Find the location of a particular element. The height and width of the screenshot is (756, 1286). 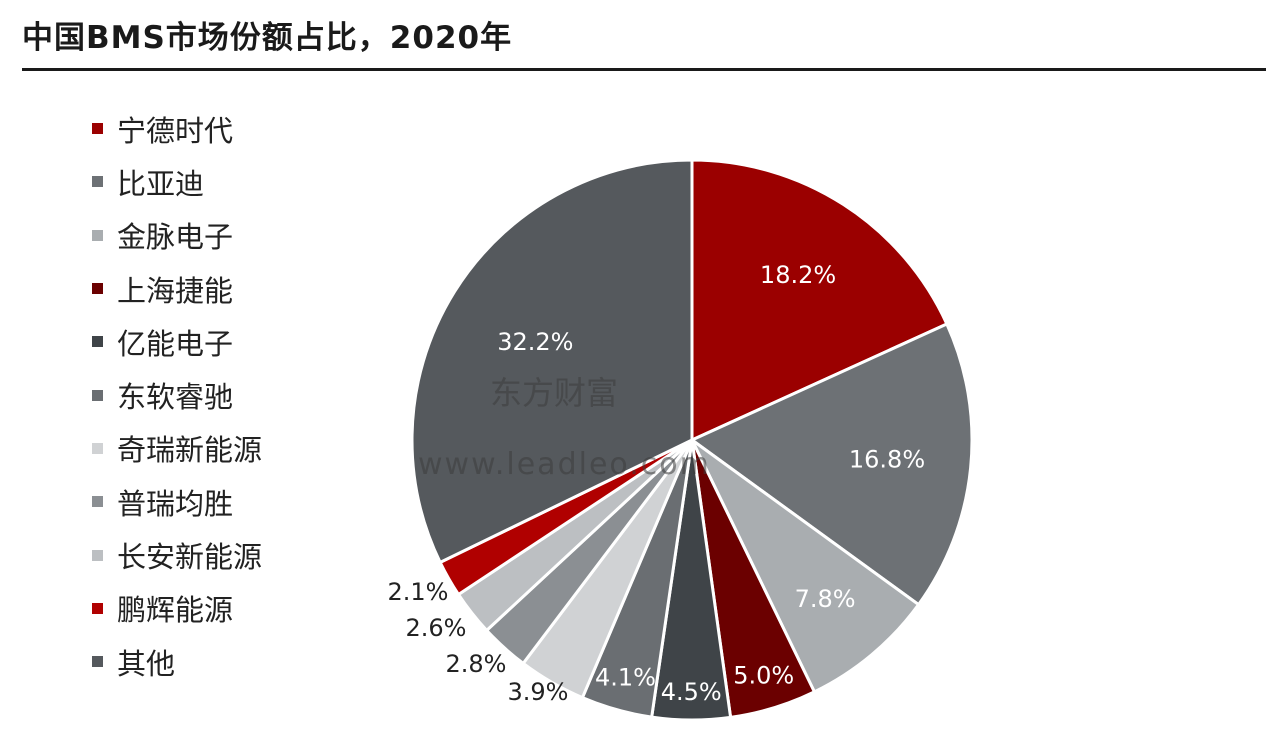

legend-item: 鹏辉能源 is located at coordinates (177, 608).